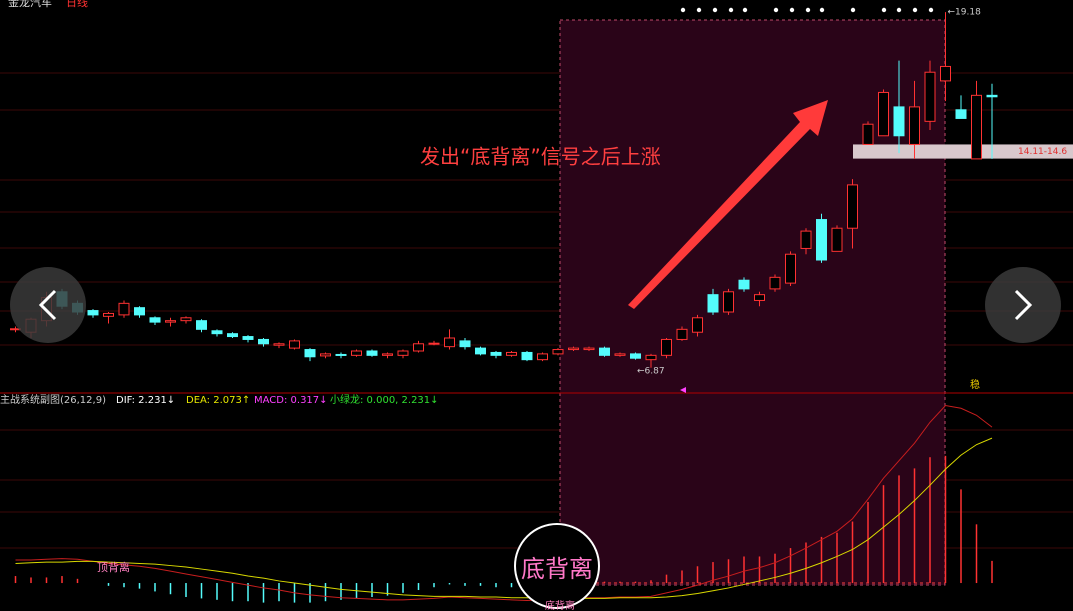  What do you see at coordinates (53, 399) in the screenshot?
I see `macd-title: 主战系统副图(26,12,9)` at bounding box center [53, 399].